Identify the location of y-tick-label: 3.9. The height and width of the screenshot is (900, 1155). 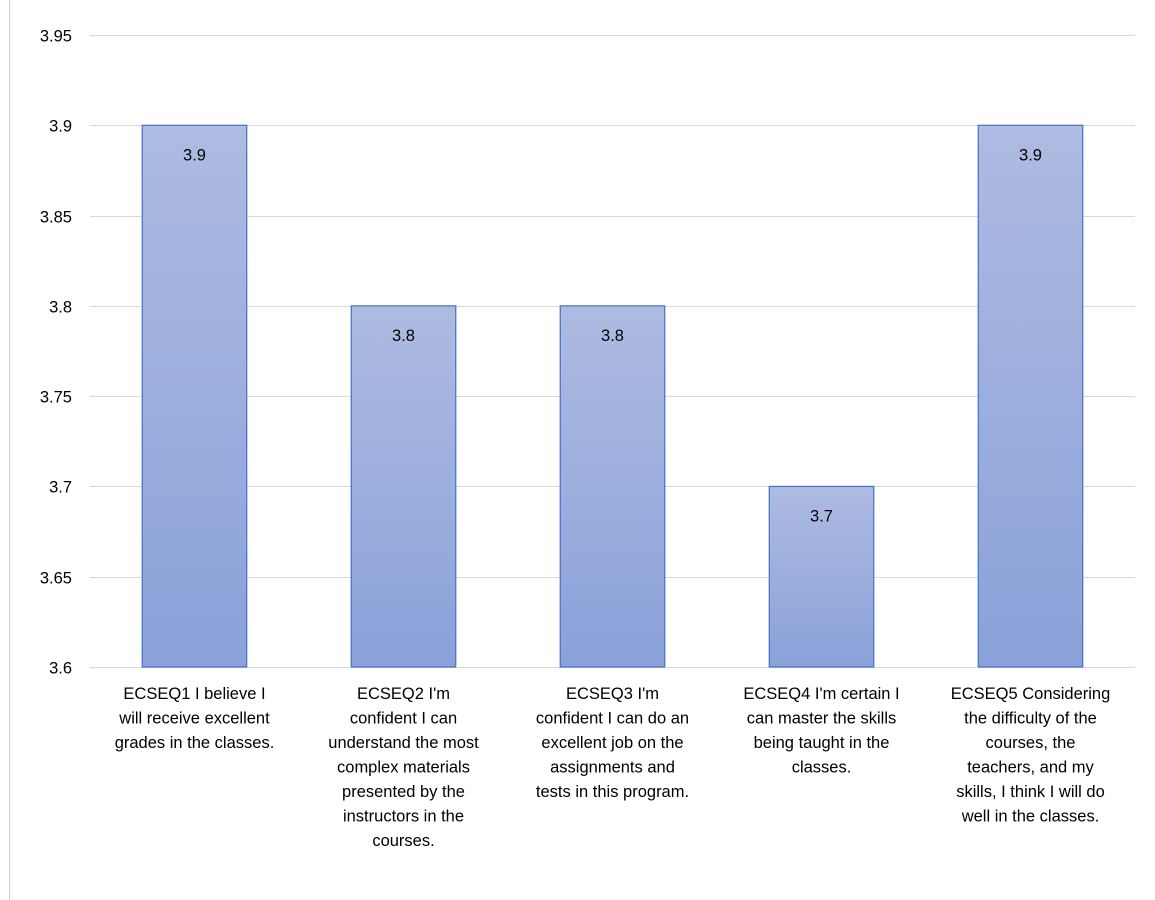
(60, 127).